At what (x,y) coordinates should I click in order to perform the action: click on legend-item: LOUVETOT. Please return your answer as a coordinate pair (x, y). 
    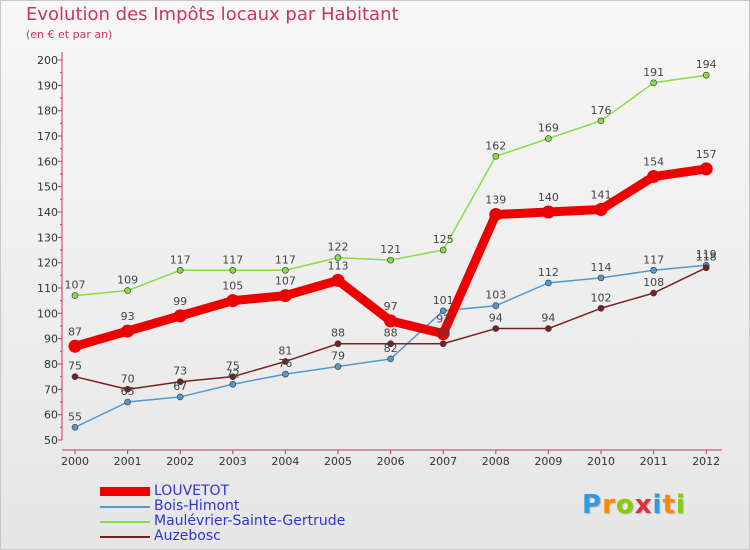
    Looking at the image, I should click on (222, 491).